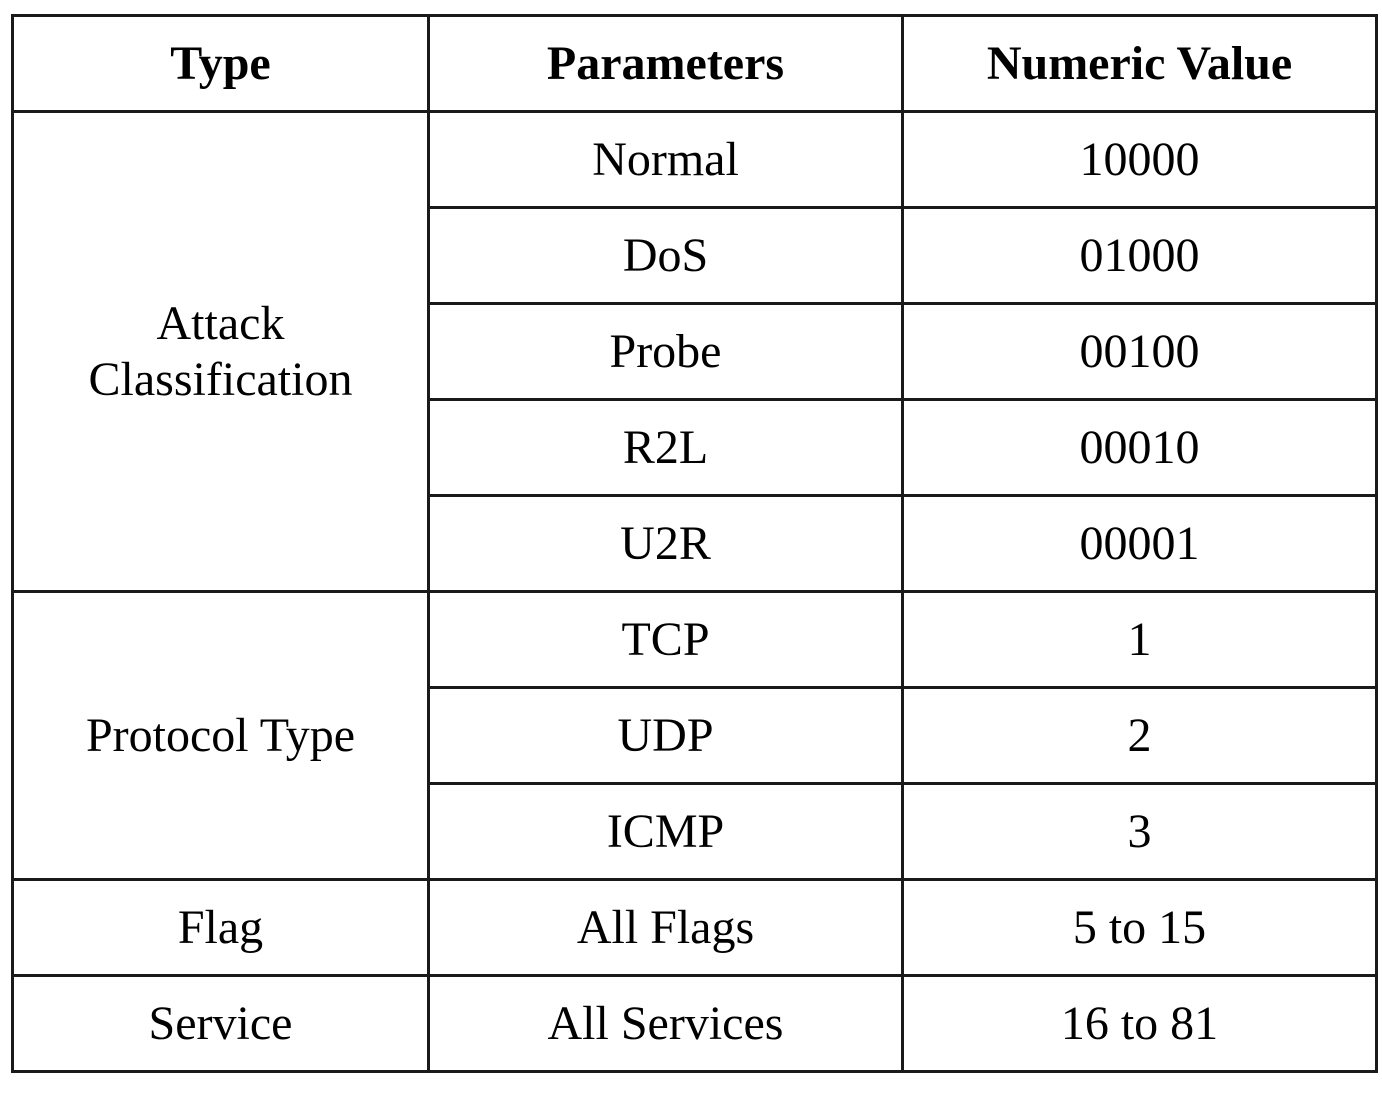 The width and height of the screenshot is (1382, 1110). What do you see at coordinates (665, 831) in the screenshot?
I see `parameter-cell: ICMP` at bounding box center [665, 831].